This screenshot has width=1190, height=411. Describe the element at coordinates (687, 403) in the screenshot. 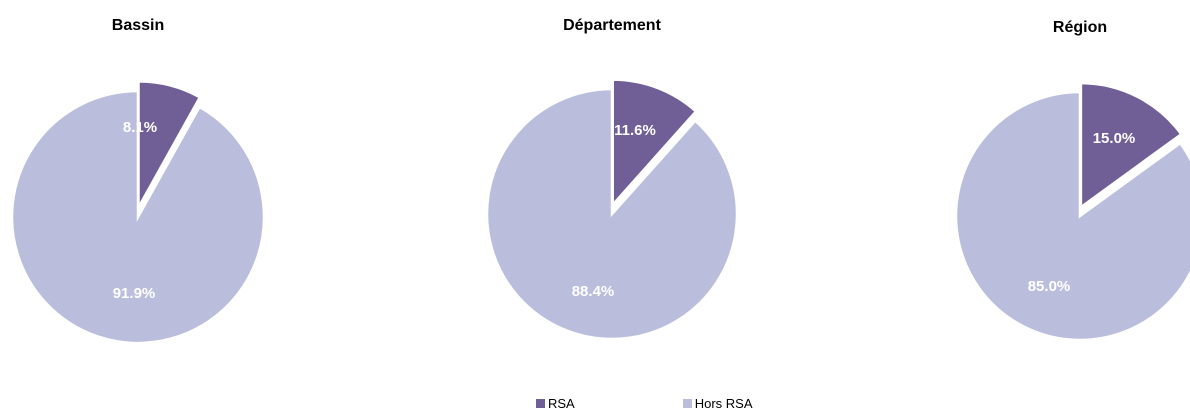

I see `legend-swatch-hors-rsa` at that location.